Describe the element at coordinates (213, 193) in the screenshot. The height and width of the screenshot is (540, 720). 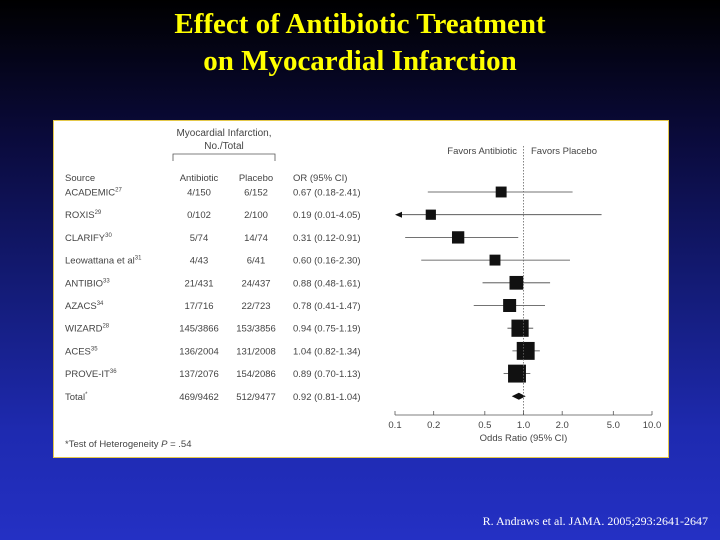
I see `study-row: ACADEMIC27 4/150 6/152 0.67 (0.18-2.41)` at that location.